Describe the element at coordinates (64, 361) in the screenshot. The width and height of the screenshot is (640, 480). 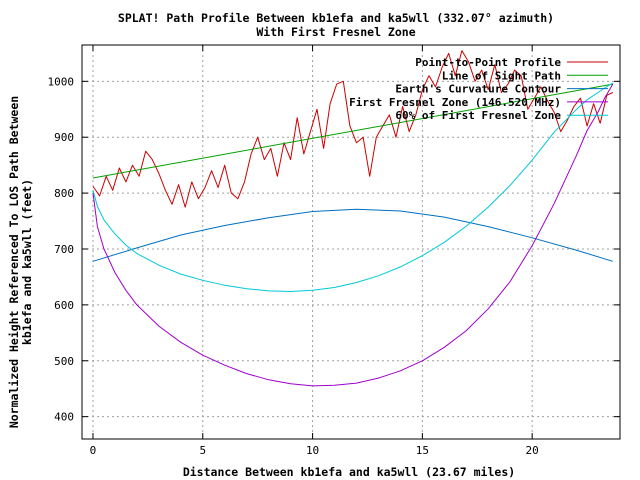
I see `y-tick-label: 500` at that location.